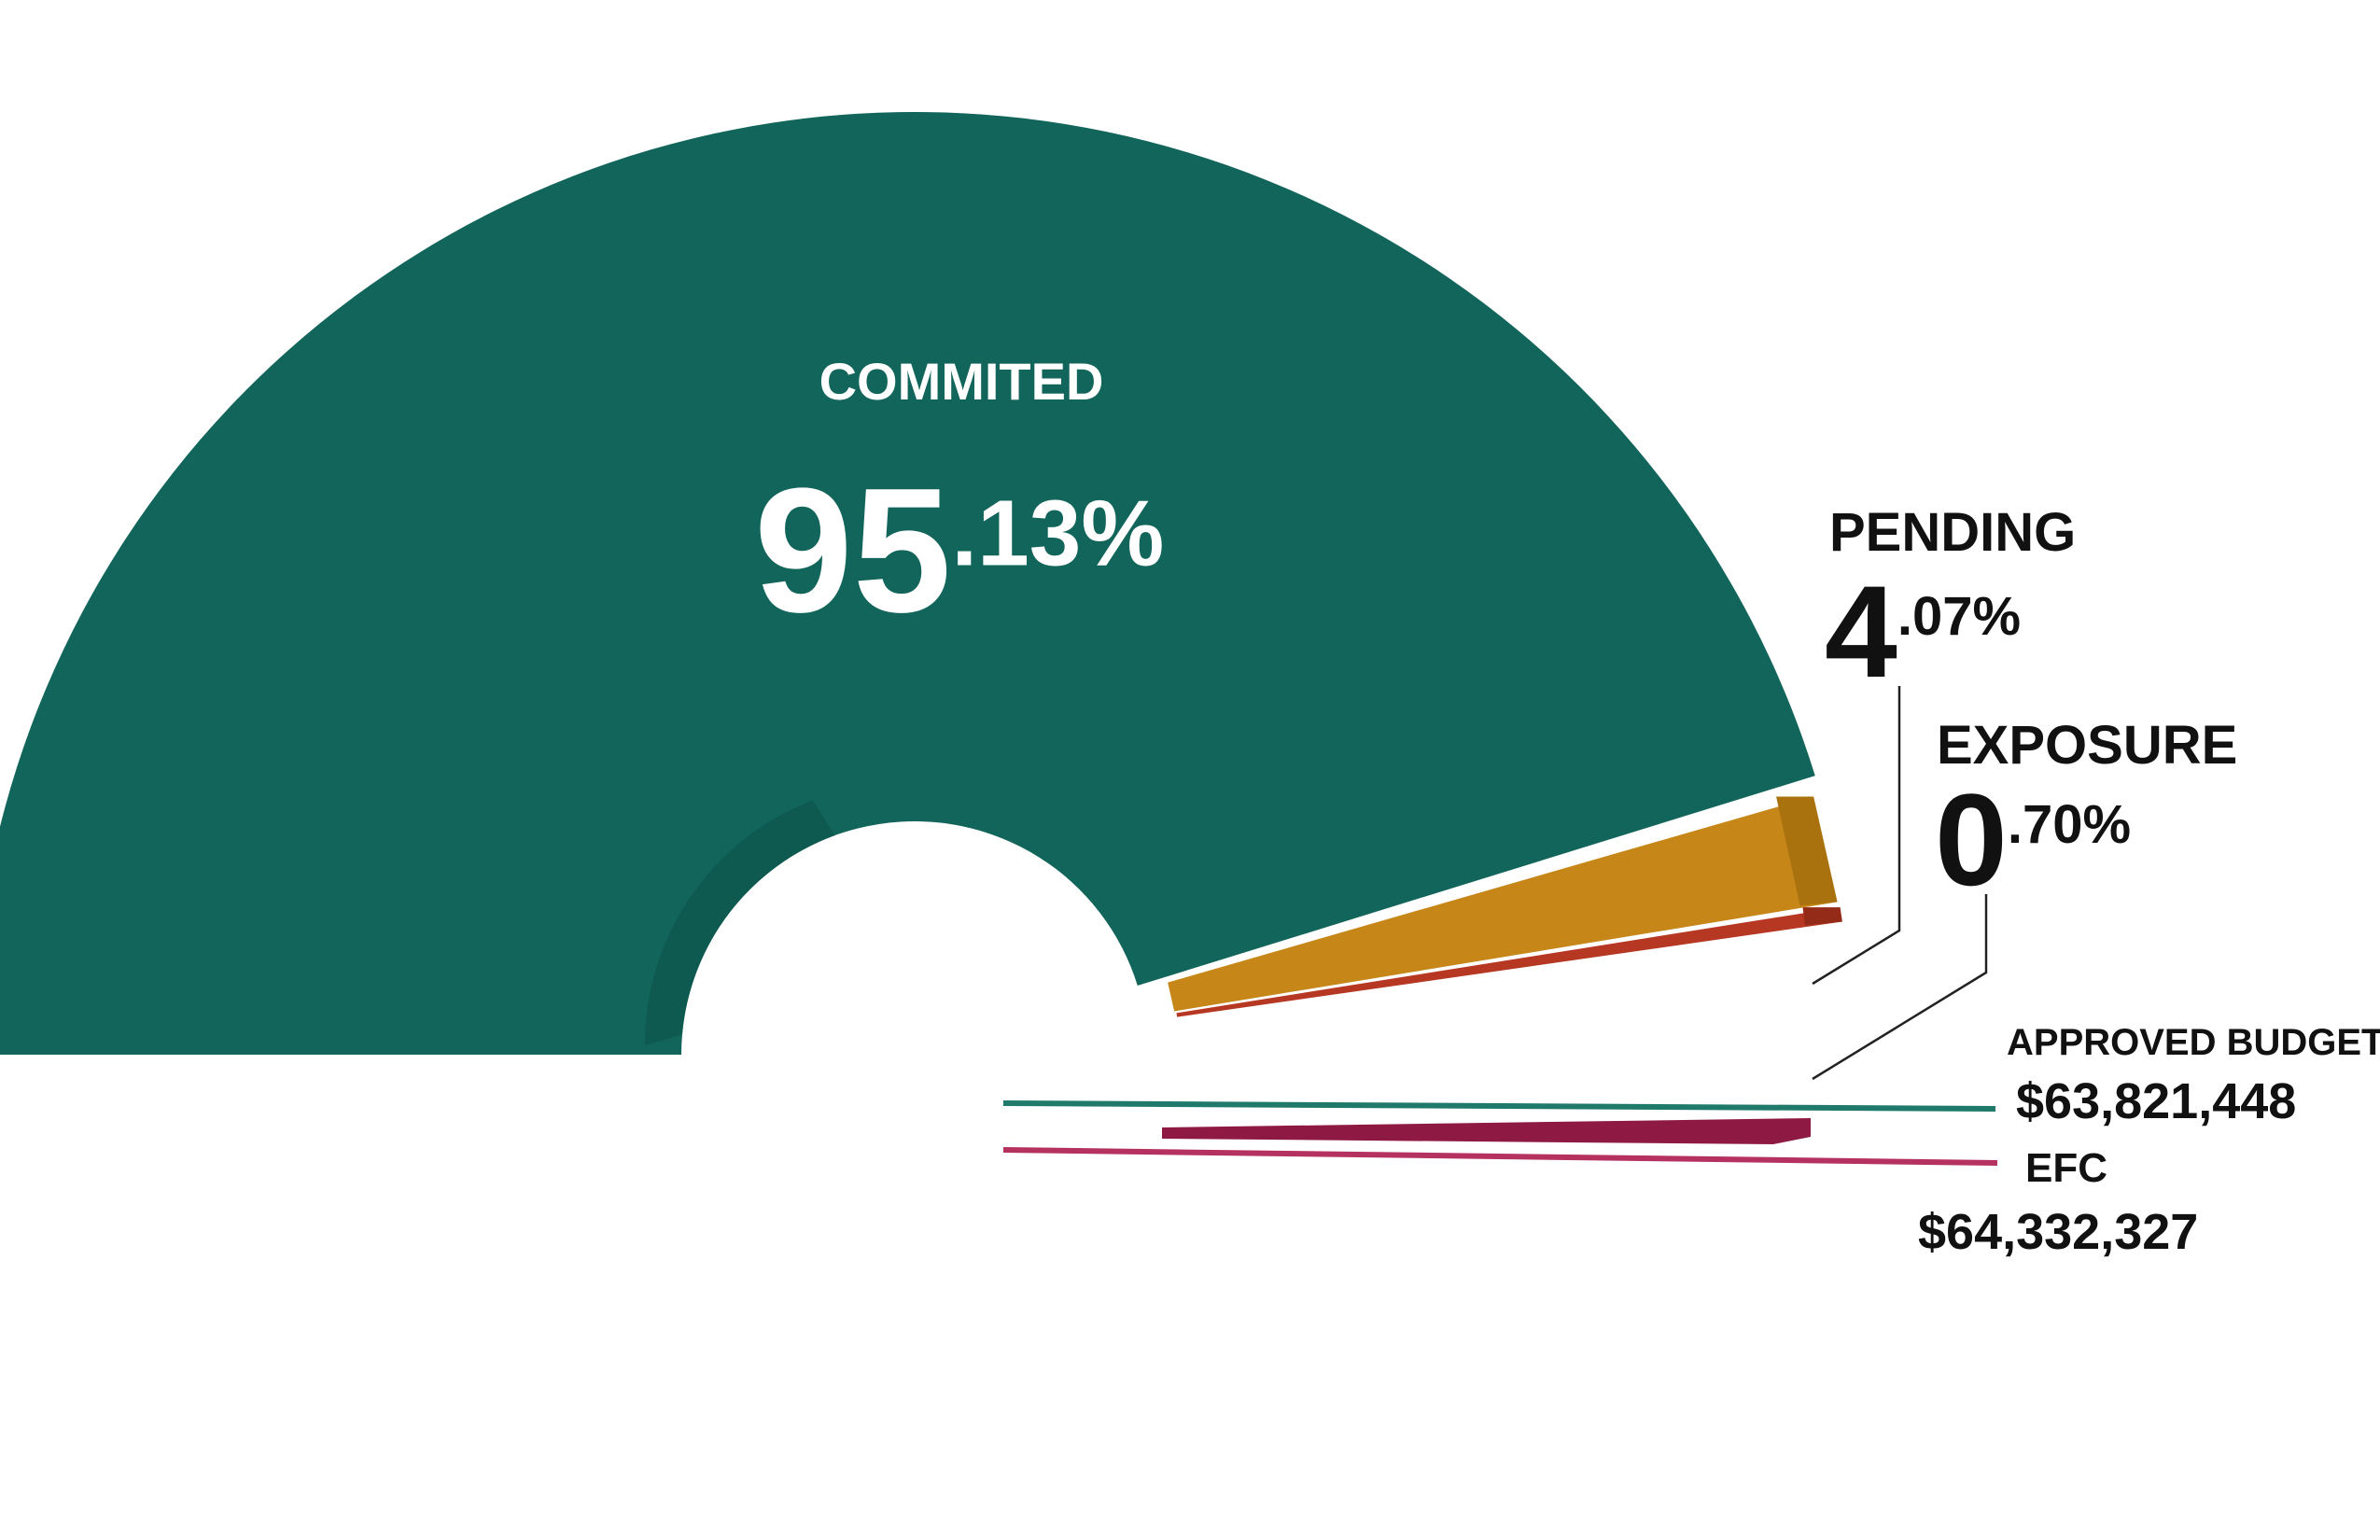 This screenshot has width=2380, height=1540. Describe the element at coordinates (1486, 1131) in the screenshot. I see `efc-bar` at that location.